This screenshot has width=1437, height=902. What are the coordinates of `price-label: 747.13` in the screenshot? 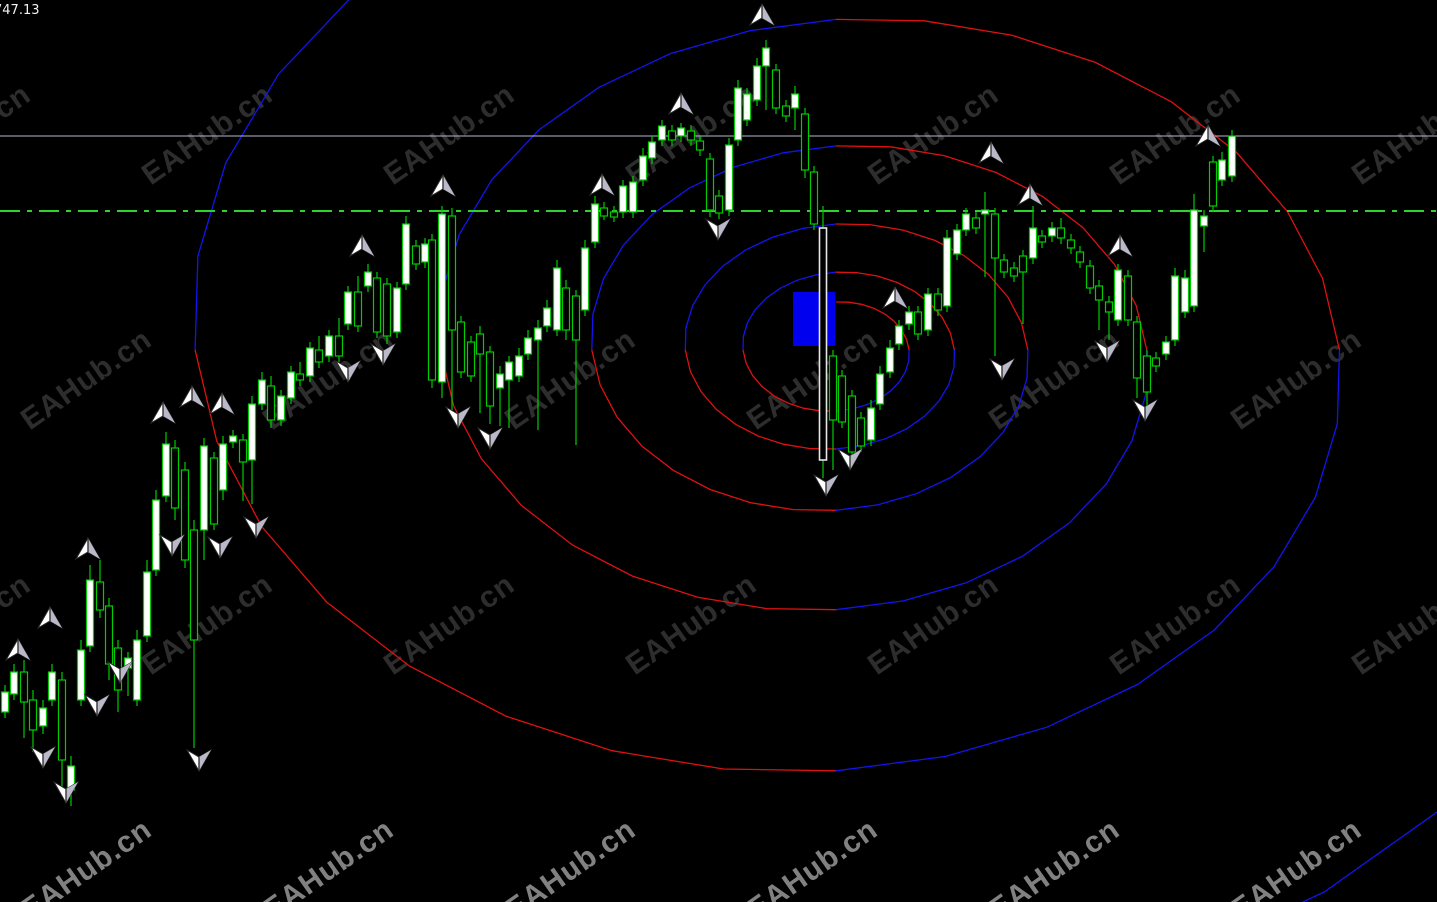 It's located at (20, 10).